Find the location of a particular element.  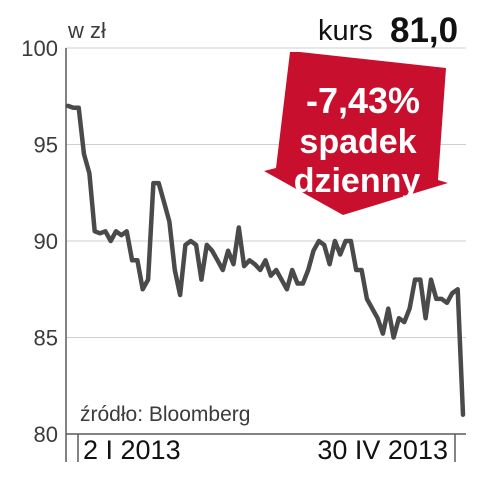

x-tick-label-end: 30 IV 2013 is located at coordinates (382, 450).